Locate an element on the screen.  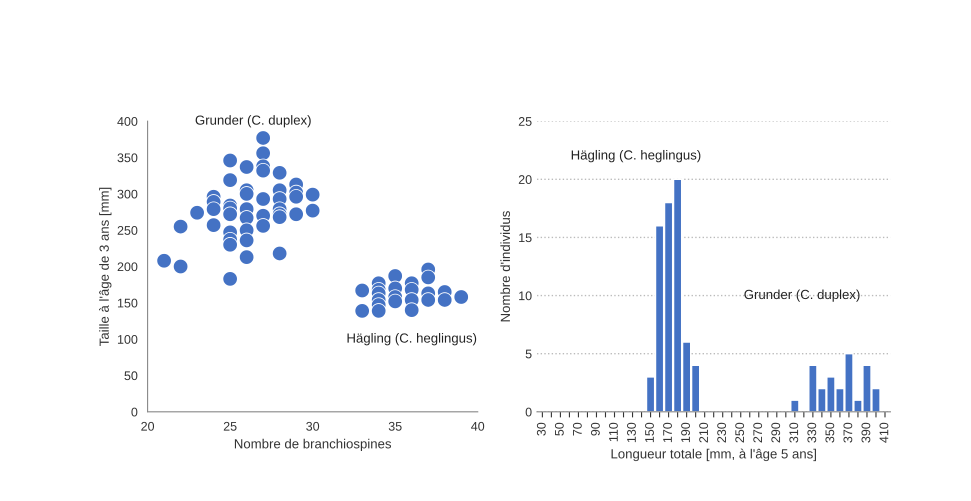
x-tick-label: 90 is located at coordinates (595, 429).